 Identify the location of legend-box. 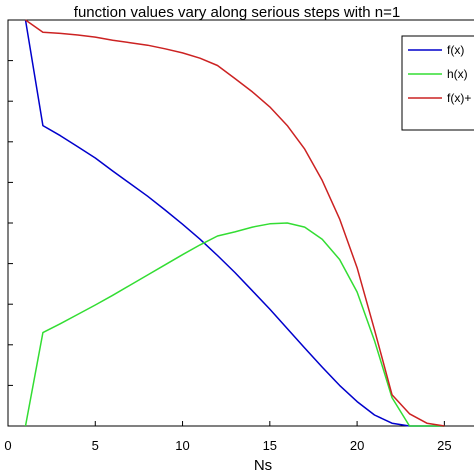
(437, 83).